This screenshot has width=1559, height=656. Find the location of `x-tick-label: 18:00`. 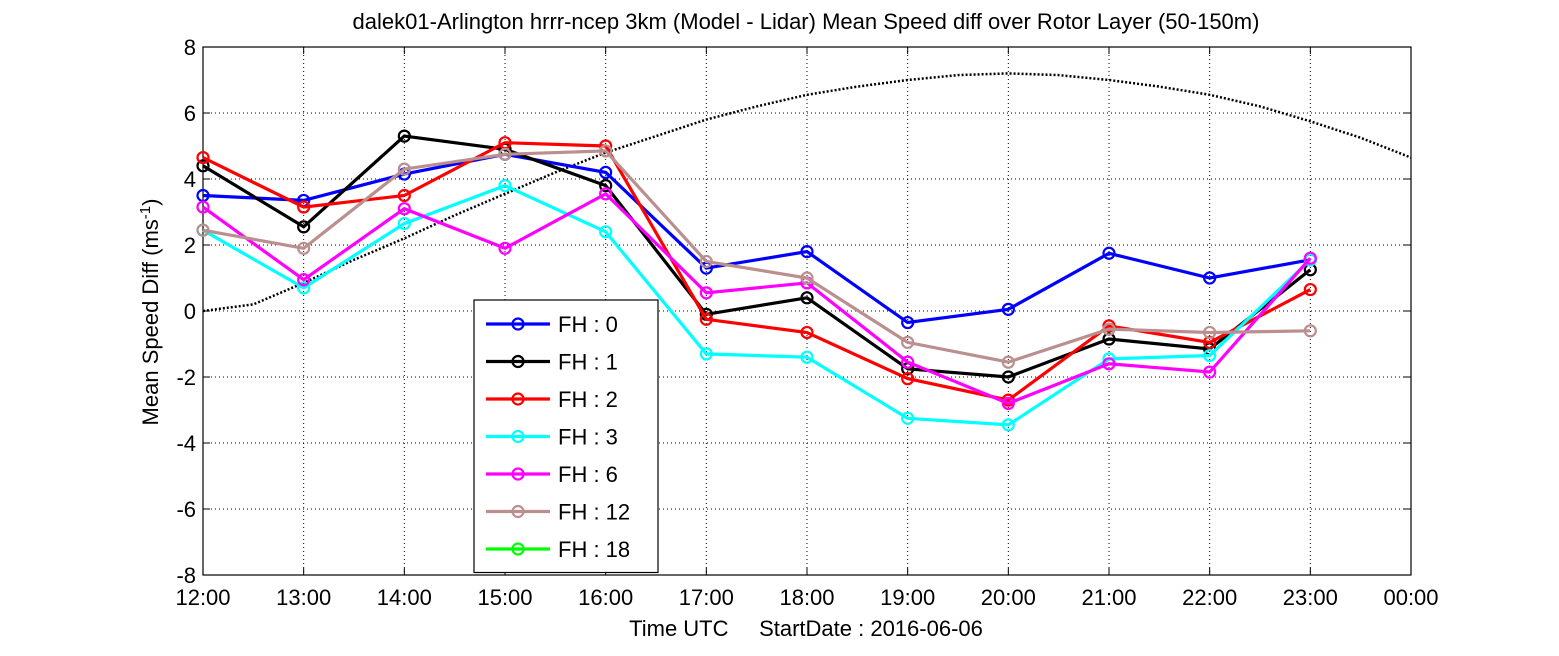

x-tick-label: 18:00 is located at coordinates (806, 597).